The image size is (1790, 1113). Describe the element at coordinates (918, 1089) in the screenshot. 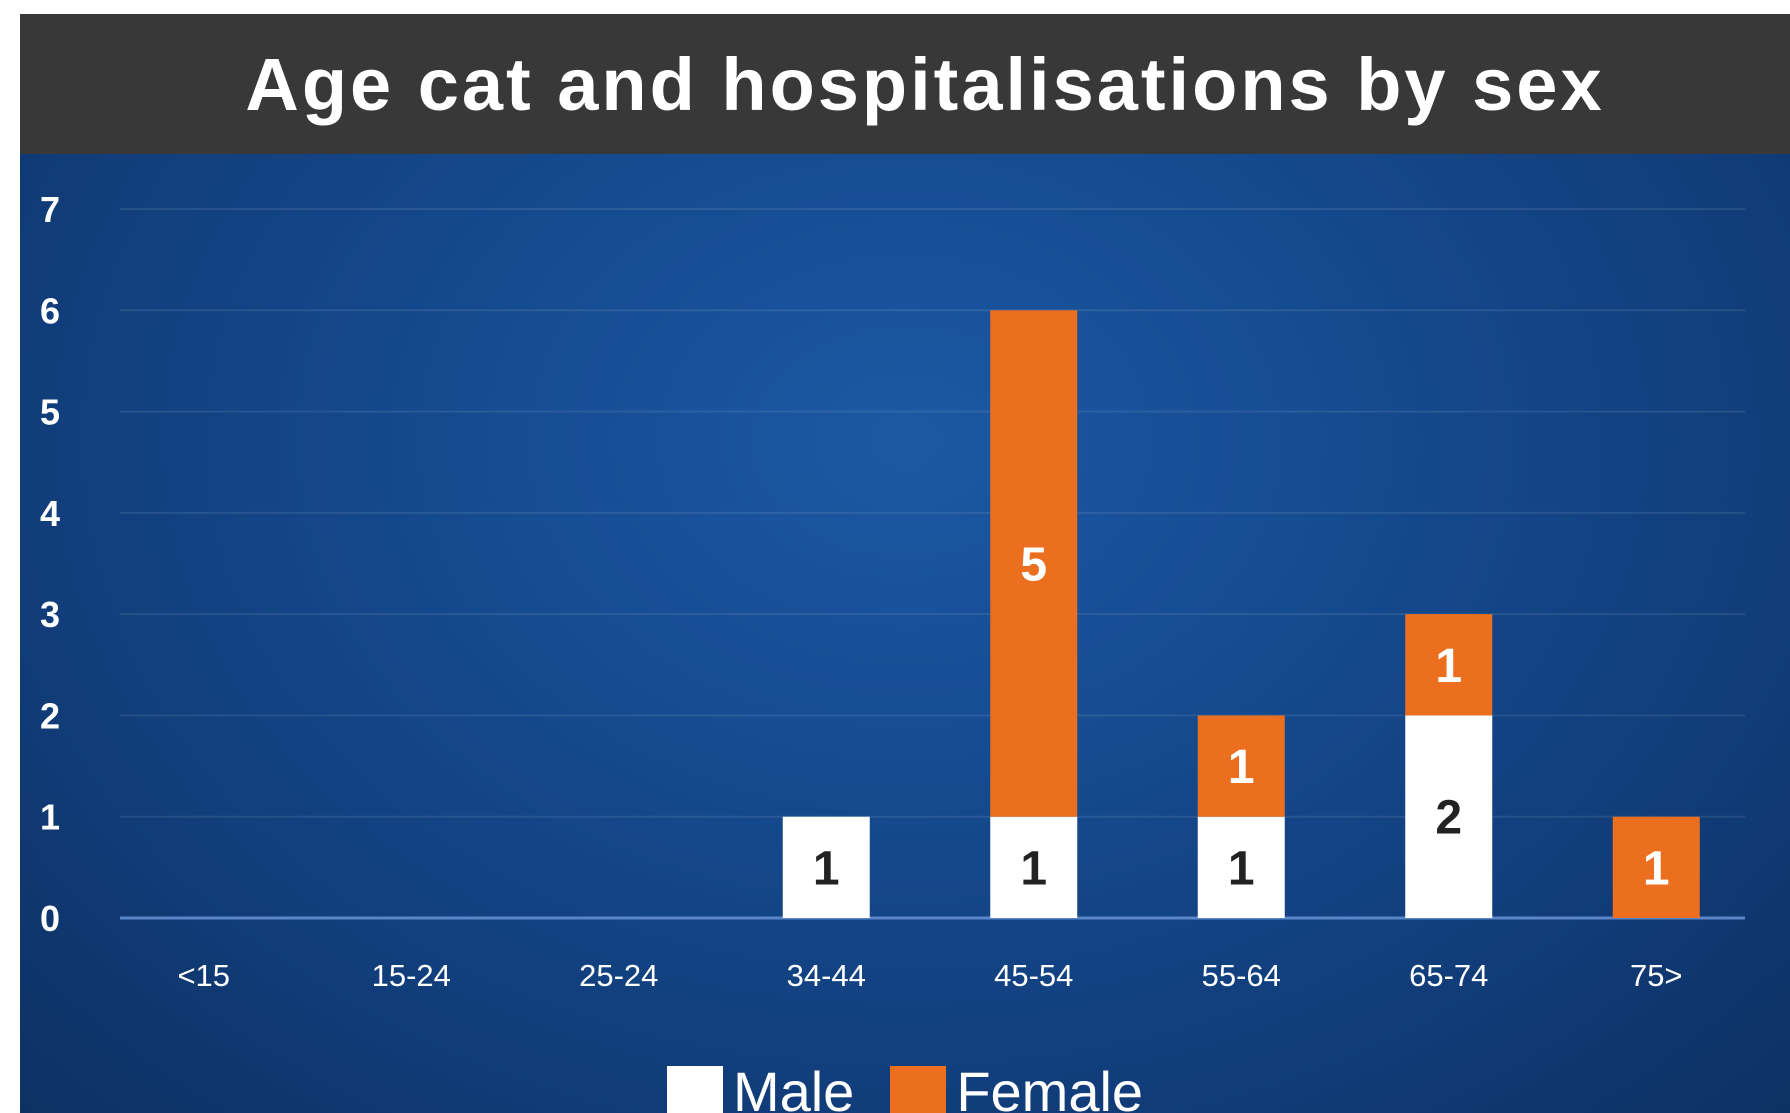

I see `legend-swatch-female` at that location.